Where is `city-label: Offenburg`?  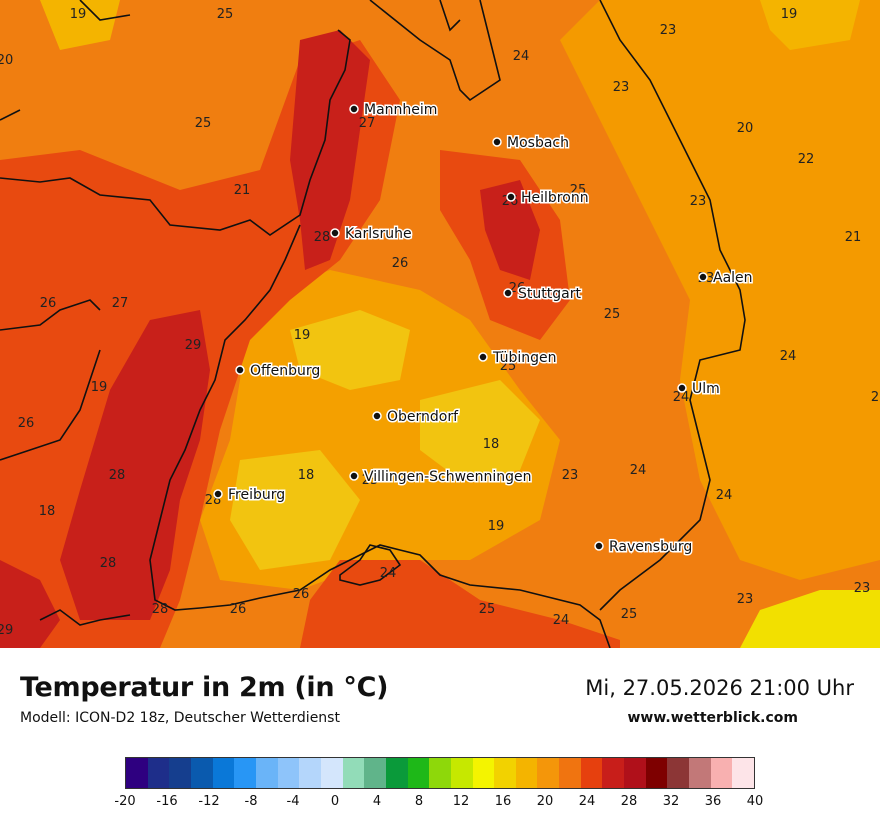 city-label: Offenburg is located at coordinates (285, 371).